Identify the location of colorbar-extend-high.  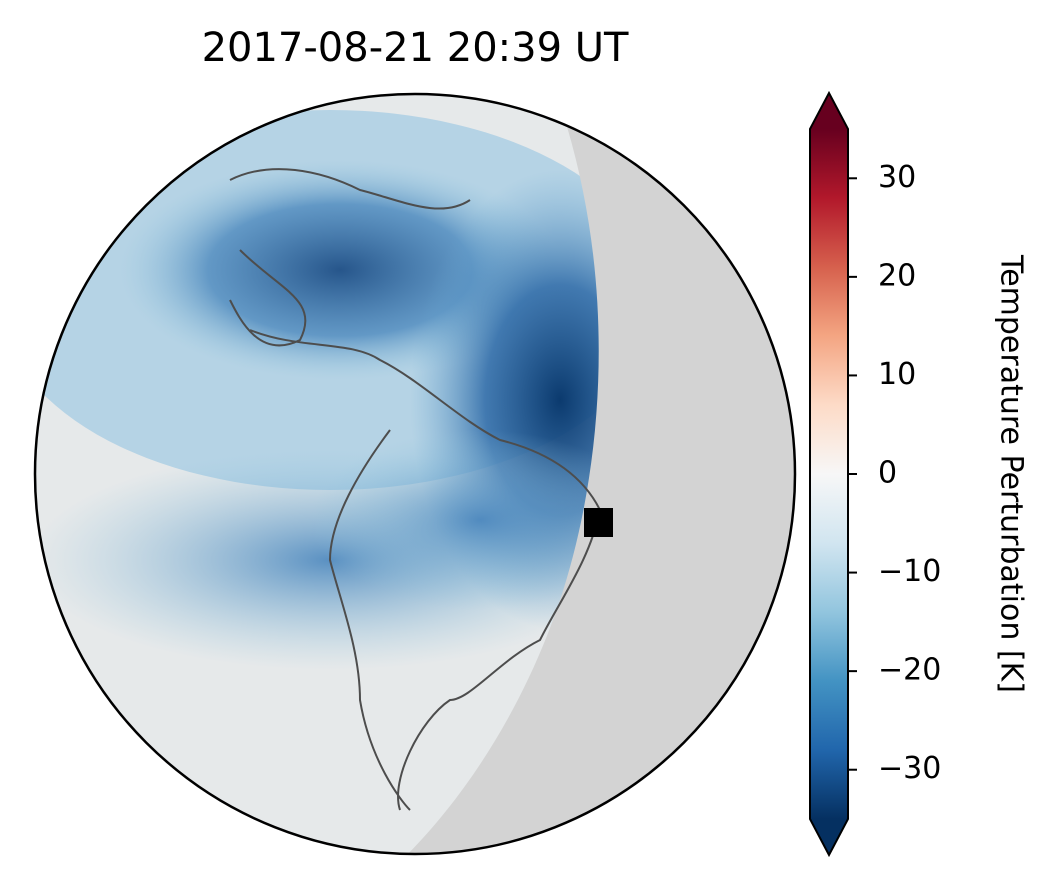
(829, 111).